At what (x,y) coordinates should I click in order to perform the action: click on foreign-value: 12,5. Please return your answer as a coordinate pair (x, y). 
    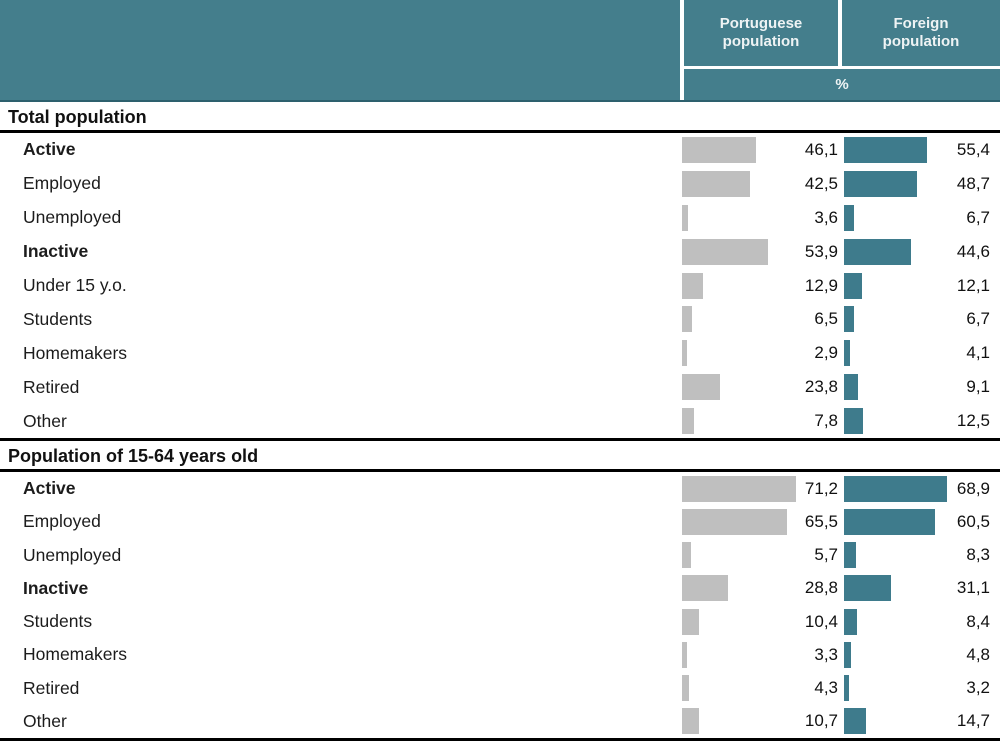
    Looking at the image, I should click on (973, 421).